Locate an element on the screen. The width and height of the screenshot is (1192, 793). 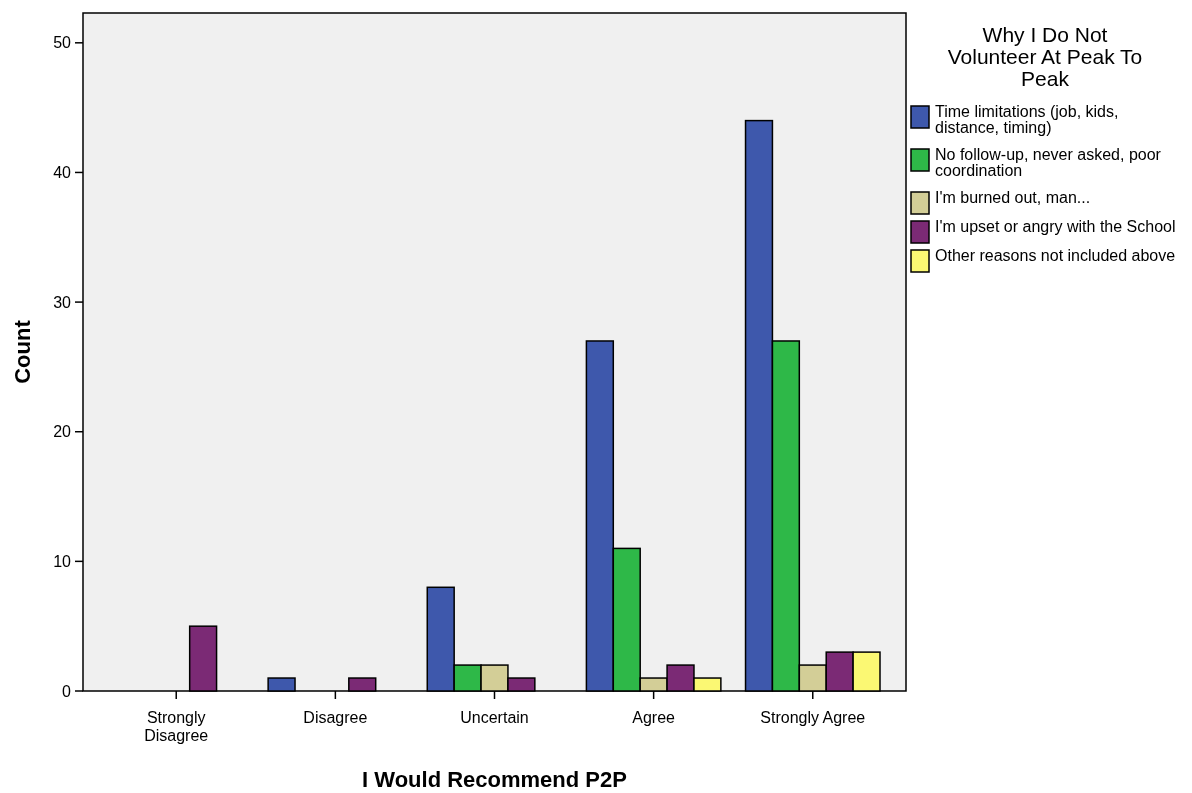
legend-title: Why I Do Not Volunteer At Peak To Peak is located at coordinates (1045, 56).